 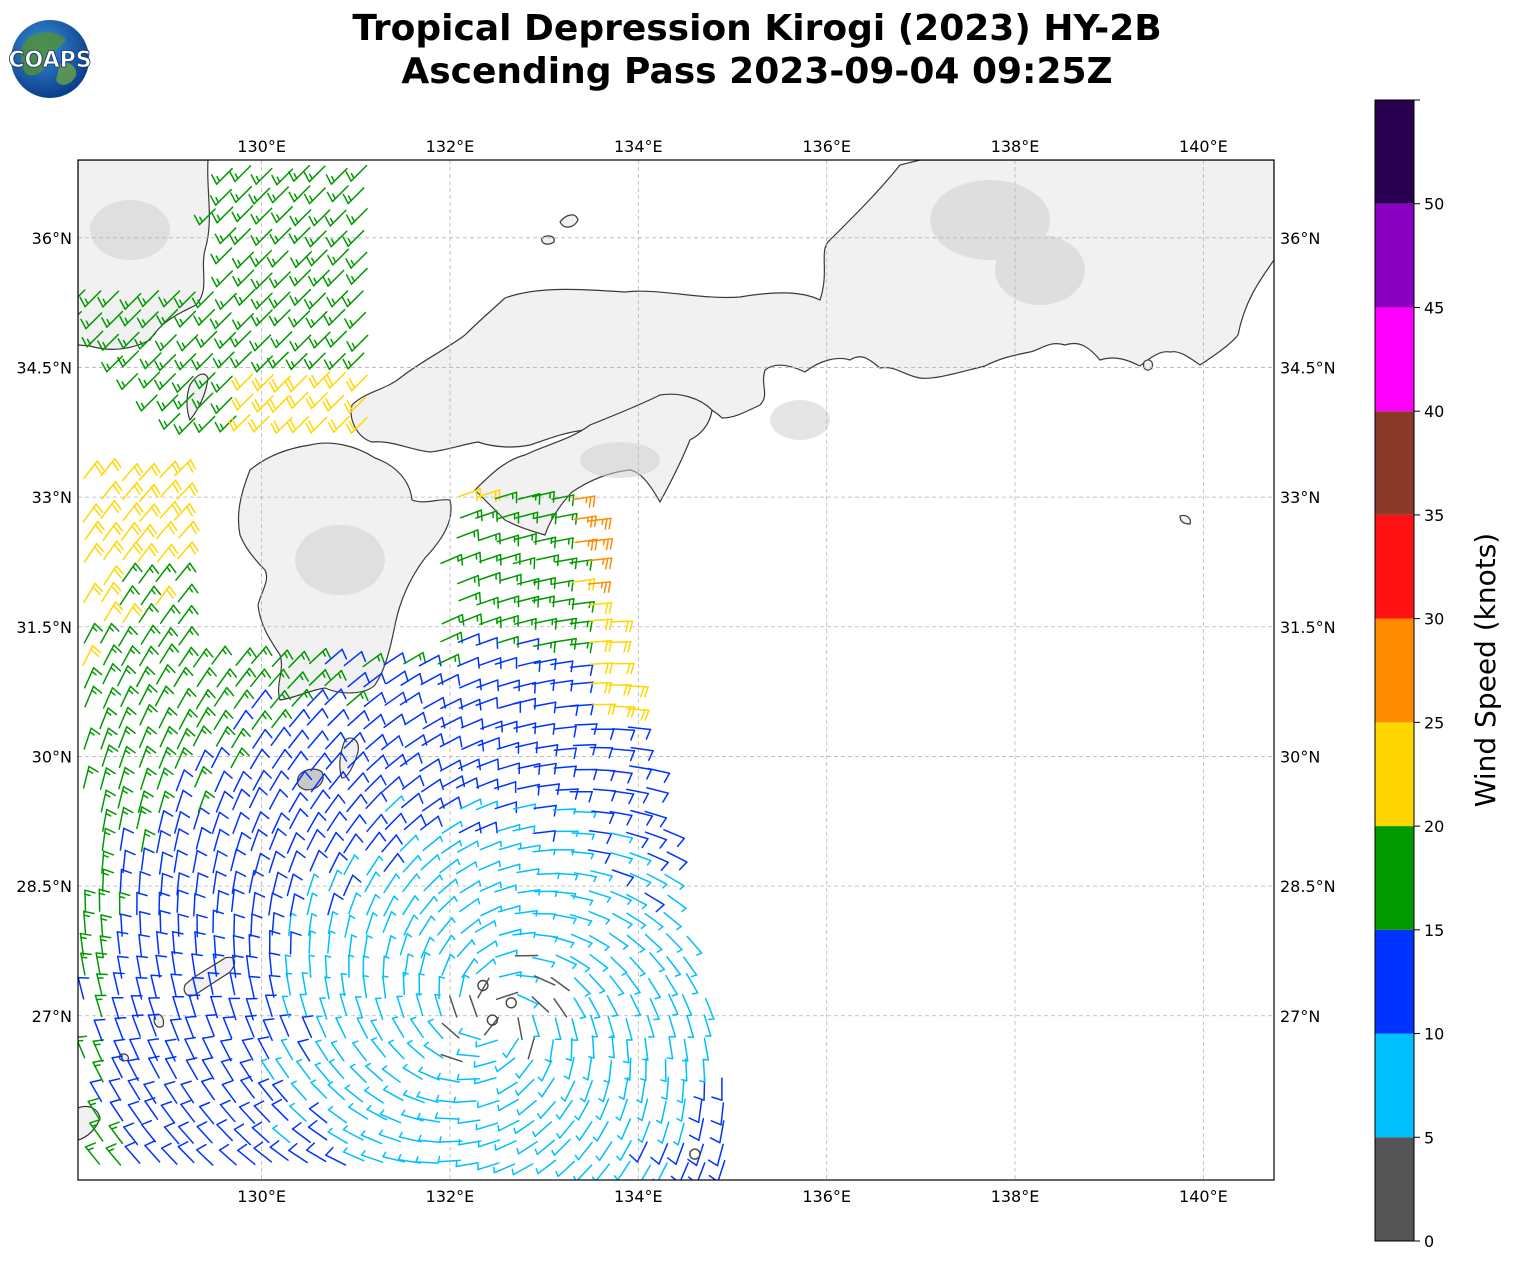 I want to click on colorbar-tick-label: 0, so click(x=1429, y=1241).